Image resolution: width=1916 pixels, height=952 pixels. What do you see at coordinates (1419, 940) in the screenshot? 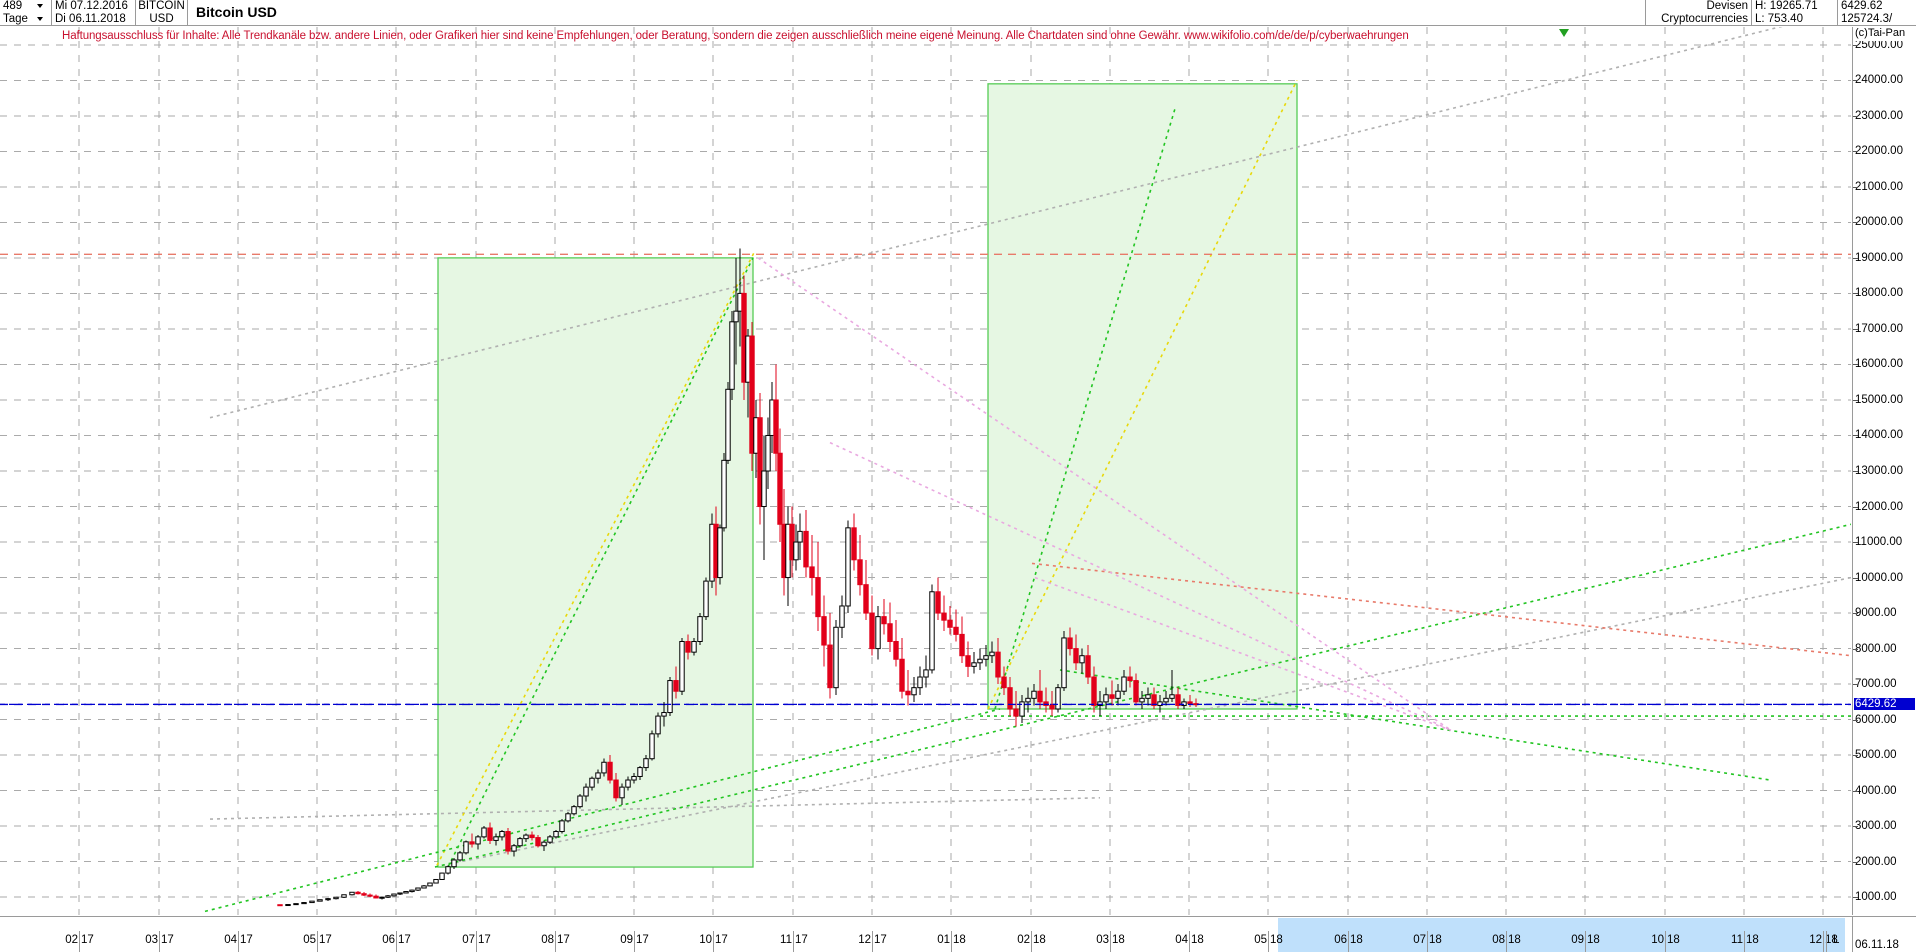
I see `date-axis-month: 07` at bounding box center [1419, 940].